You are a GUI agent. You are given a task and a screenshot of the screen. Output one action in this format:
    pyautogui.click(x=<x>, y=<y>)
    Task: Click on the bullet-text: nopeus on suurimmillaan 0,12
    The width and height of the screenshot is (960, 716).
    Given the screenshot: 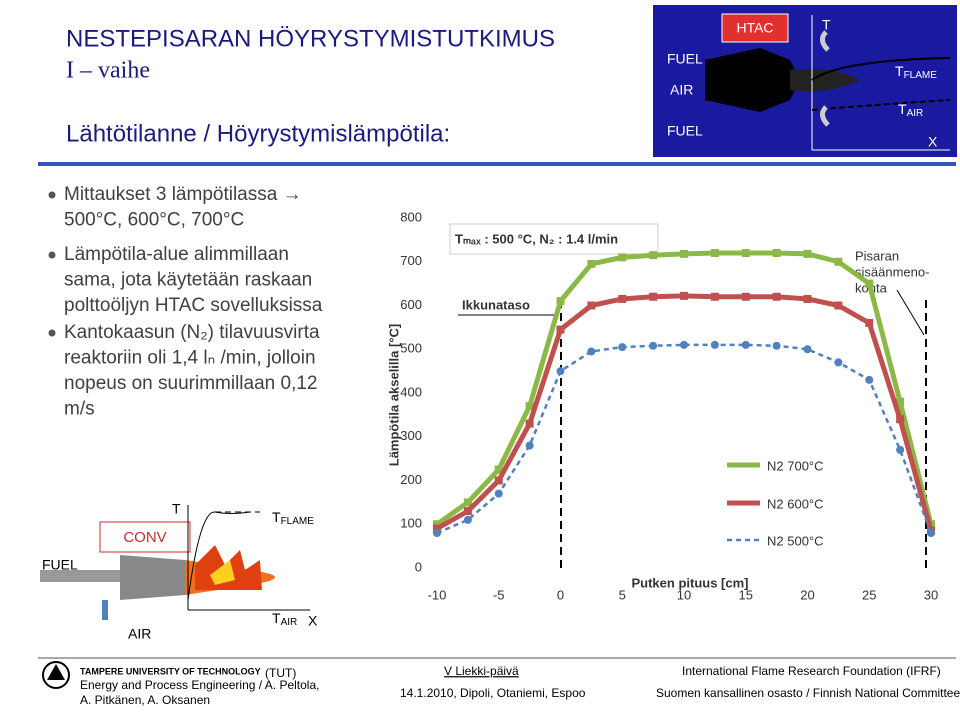 What is the action you would take?
    pyautogui.click(x=191, y=383)
    